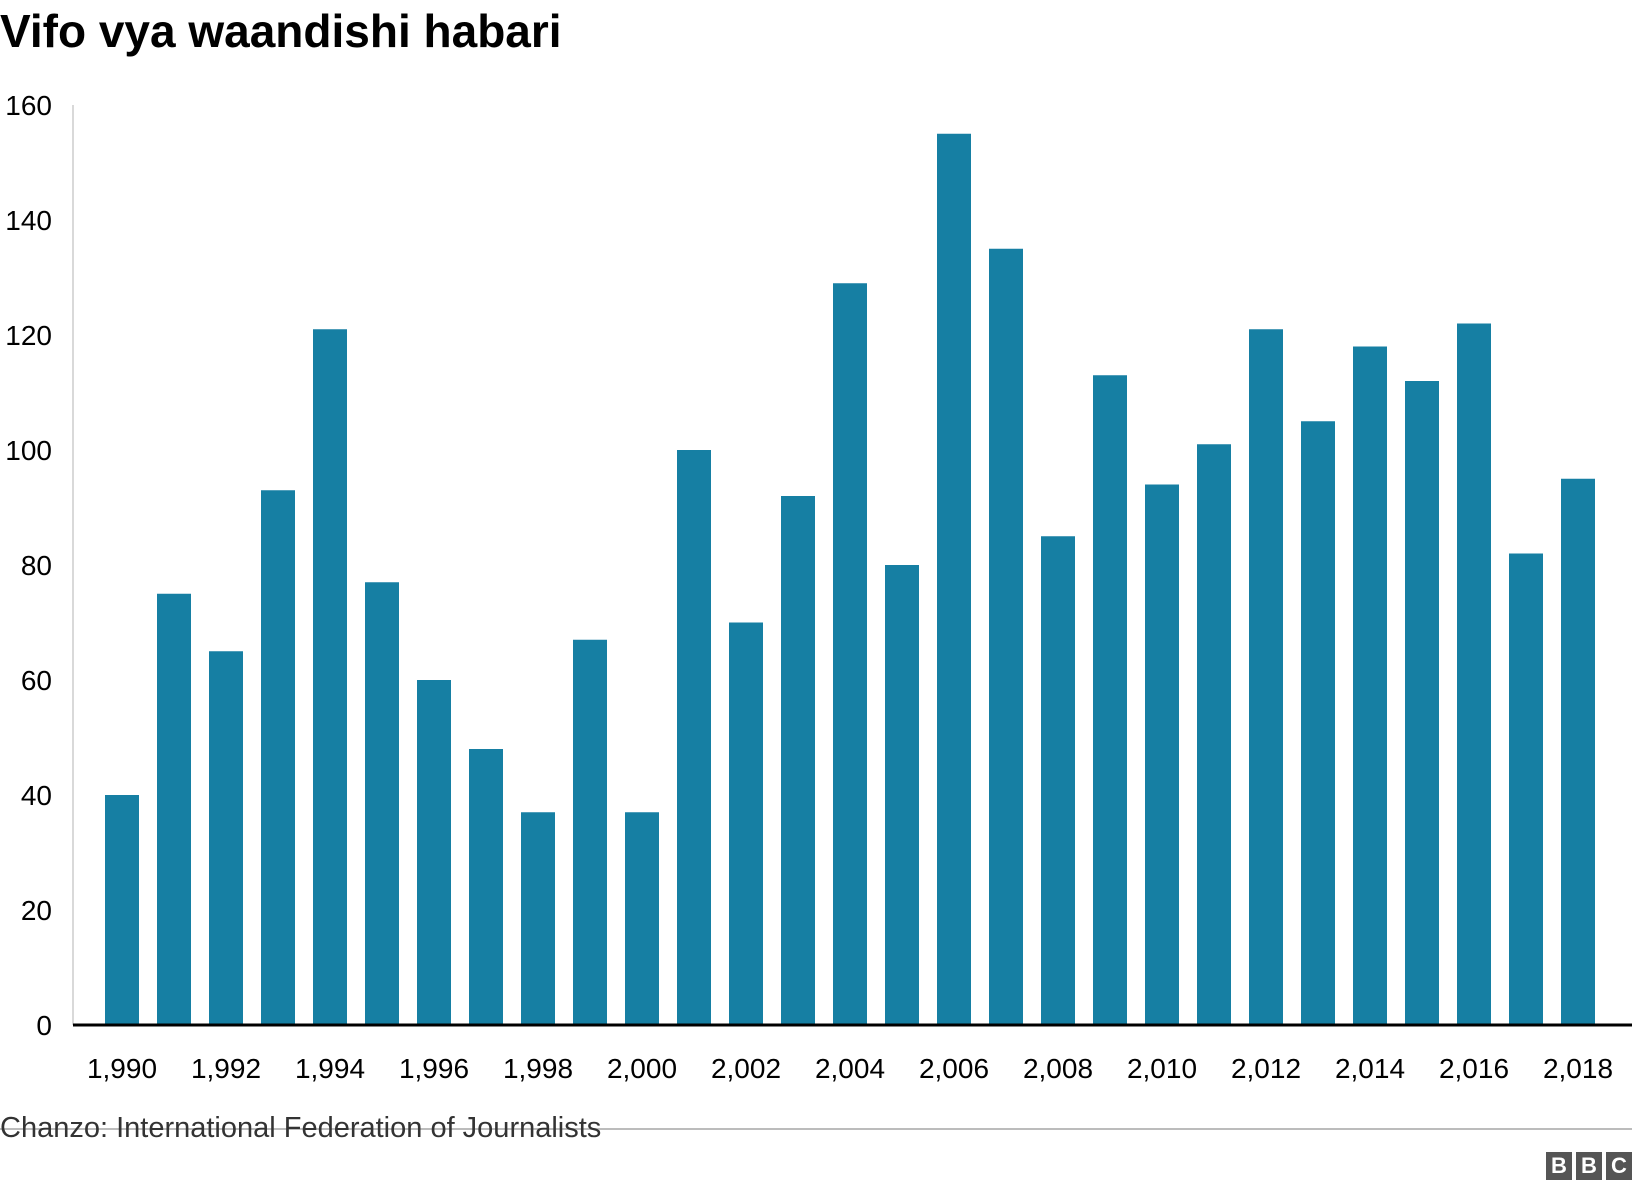 The height and width of the screenshot is (1186, 1632). Describe the element at coordinates (1526, 789) in the screenshot. I see `bar-2017` at that location.